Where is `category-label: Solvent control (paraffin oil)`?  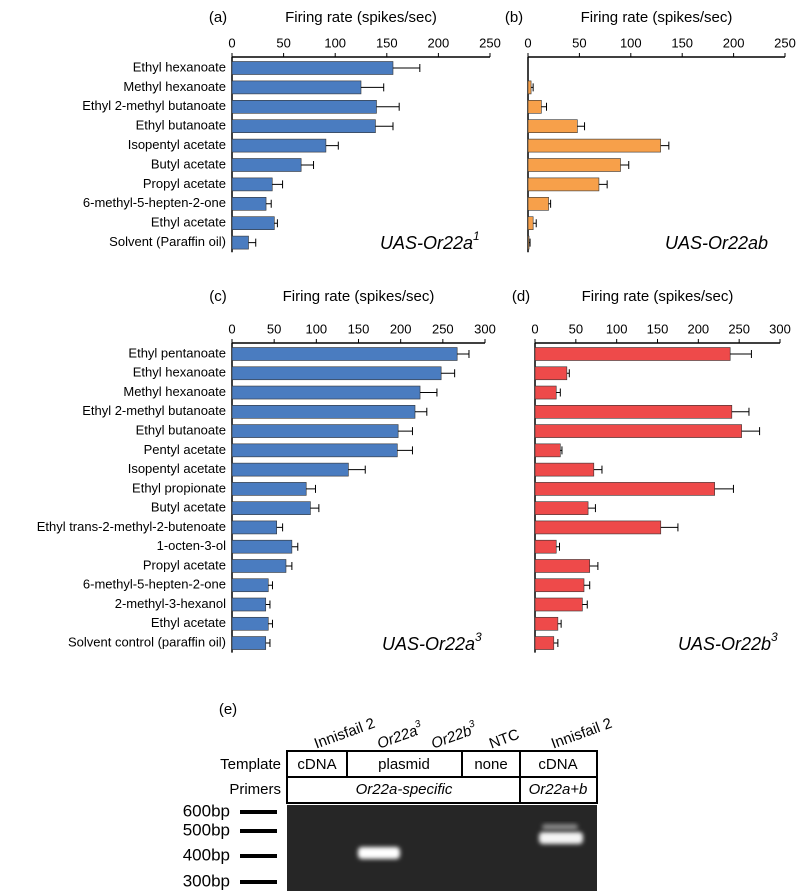
category-label: Solvent control (paraffin oil) is located at coordinates (147, 641).